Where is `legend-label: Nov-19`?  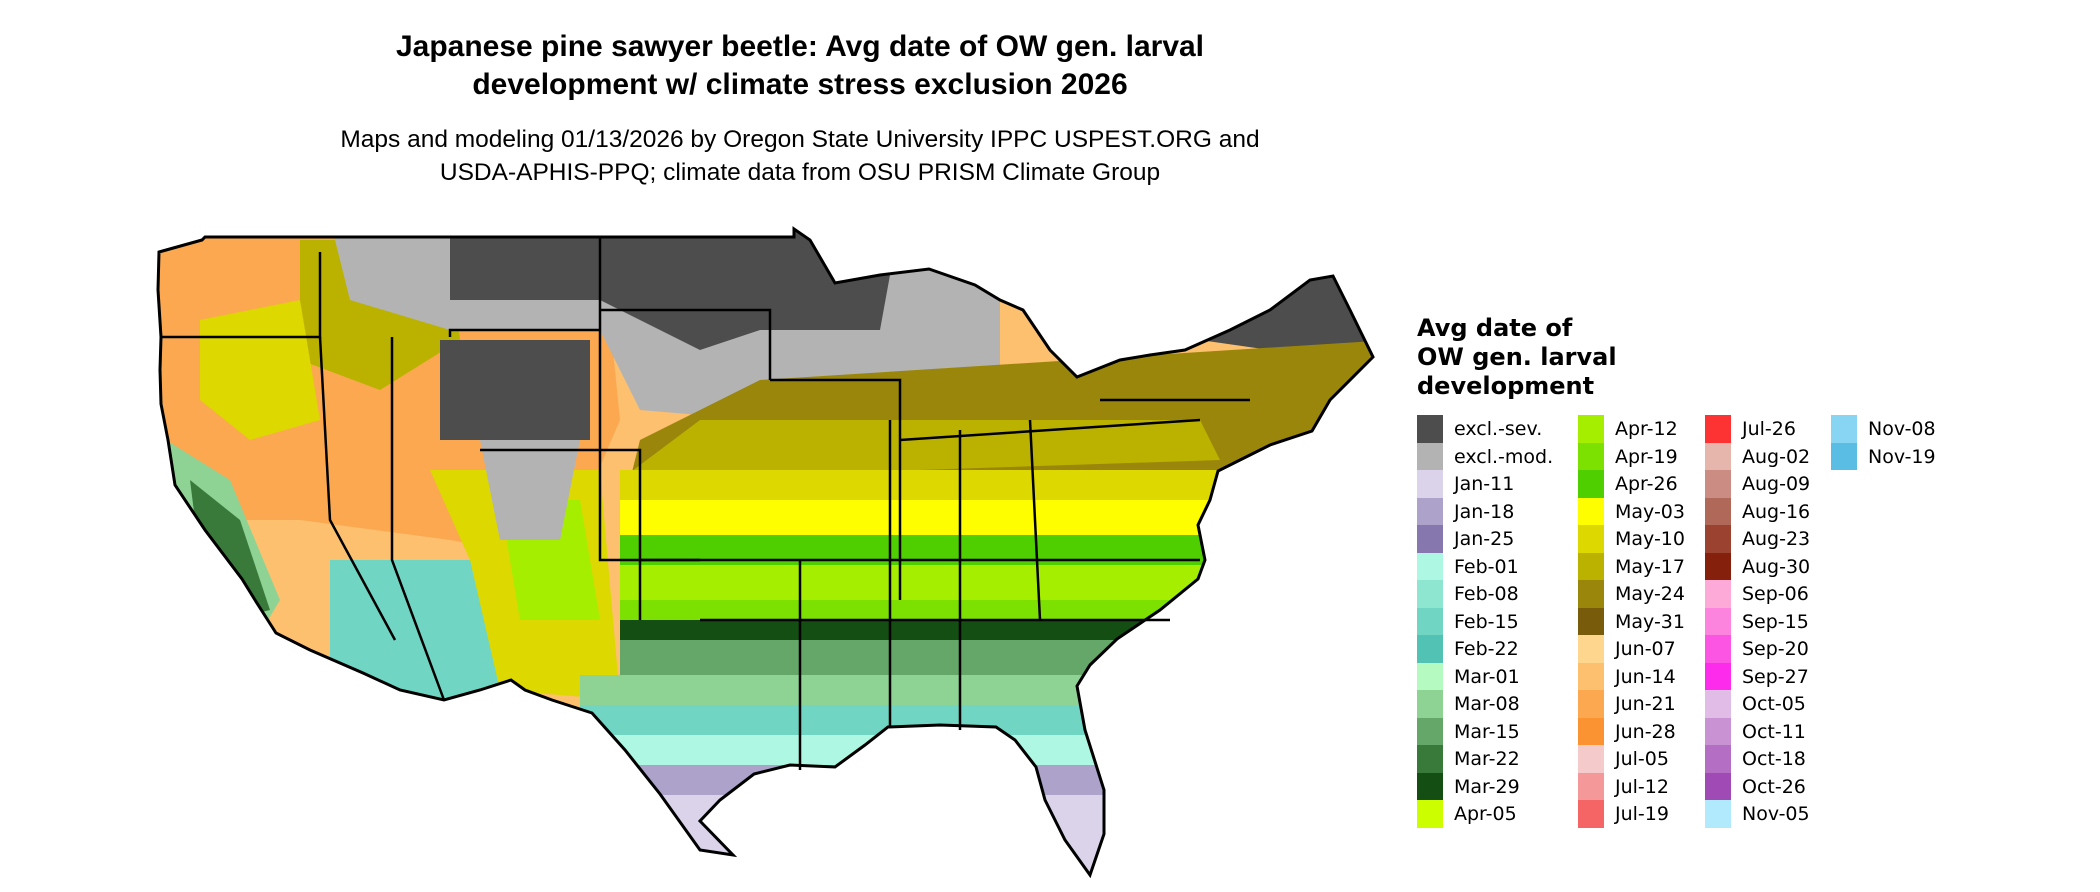 legend-label: Nov-19 is located at coordinates (1902, 456).